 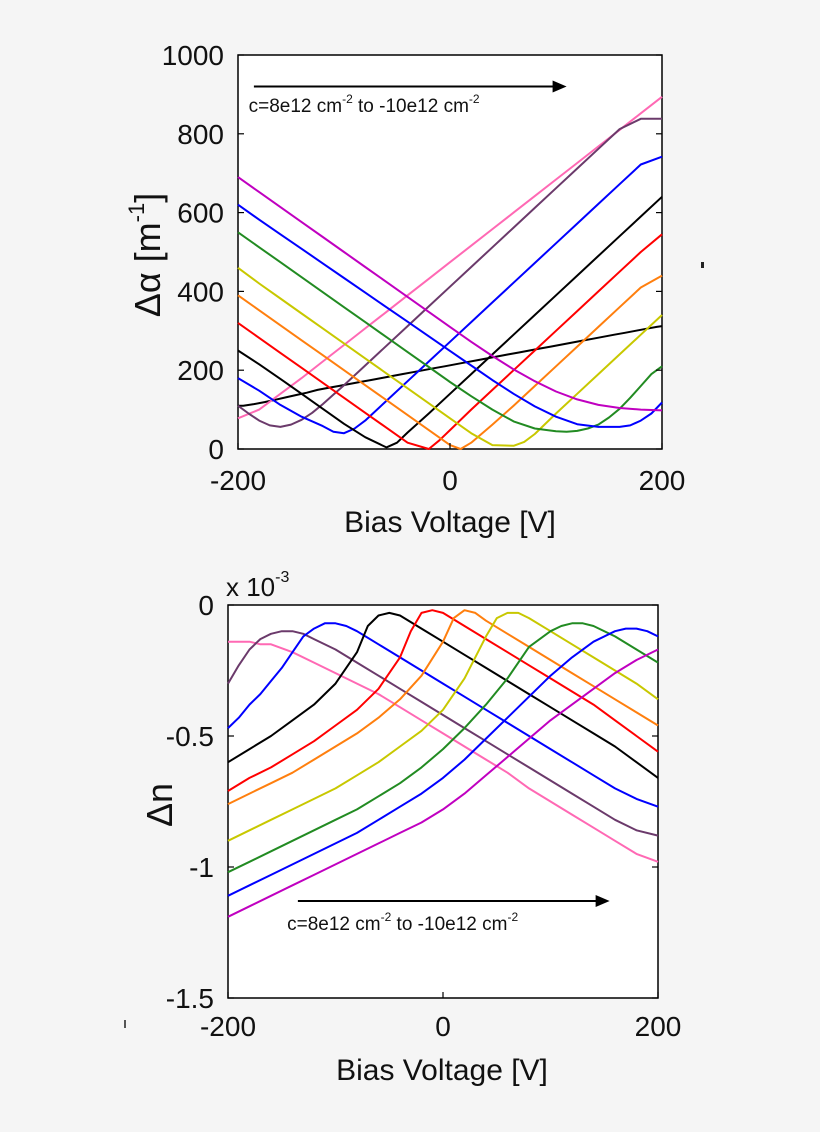 I want to click on index-exponent-main: x 10, so click(x=250, y=587).